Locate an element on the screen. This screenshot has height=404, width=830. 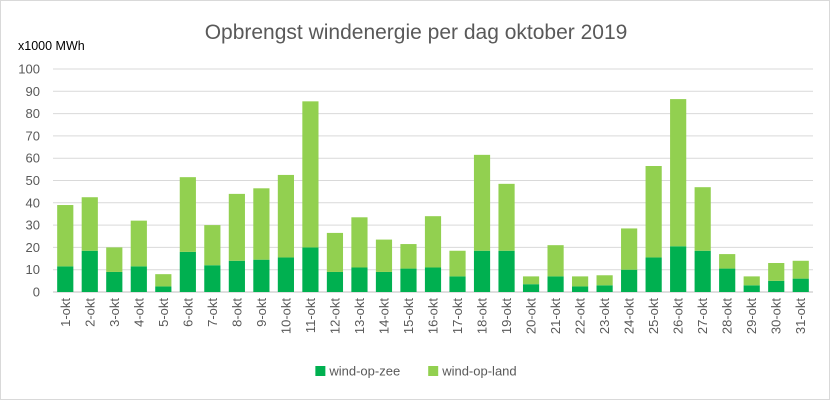
bar-wind-op-land-14-okt is located at coordinates (384, 255).